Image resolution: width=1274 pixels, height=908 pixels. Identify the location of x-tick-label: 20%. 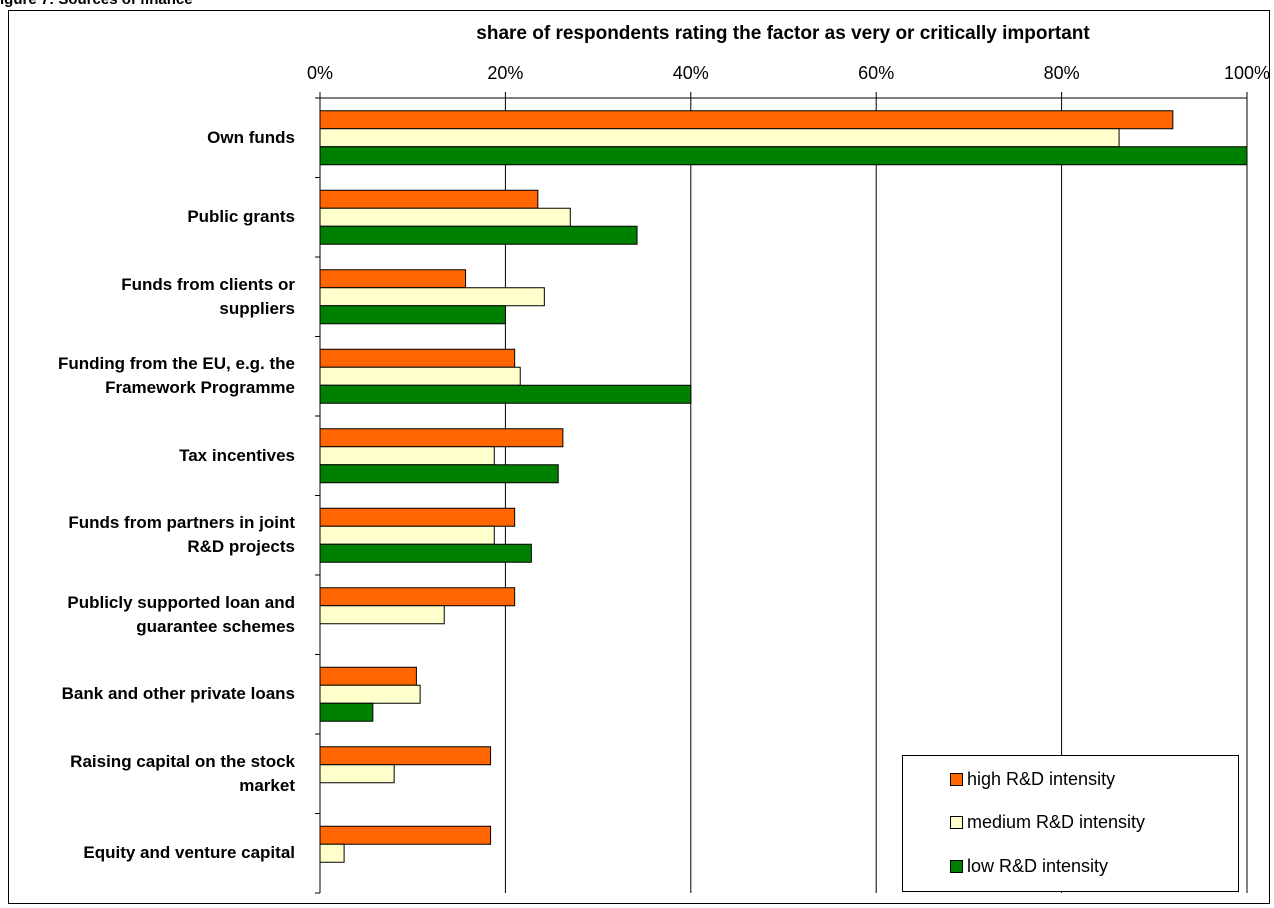
(505, 73).